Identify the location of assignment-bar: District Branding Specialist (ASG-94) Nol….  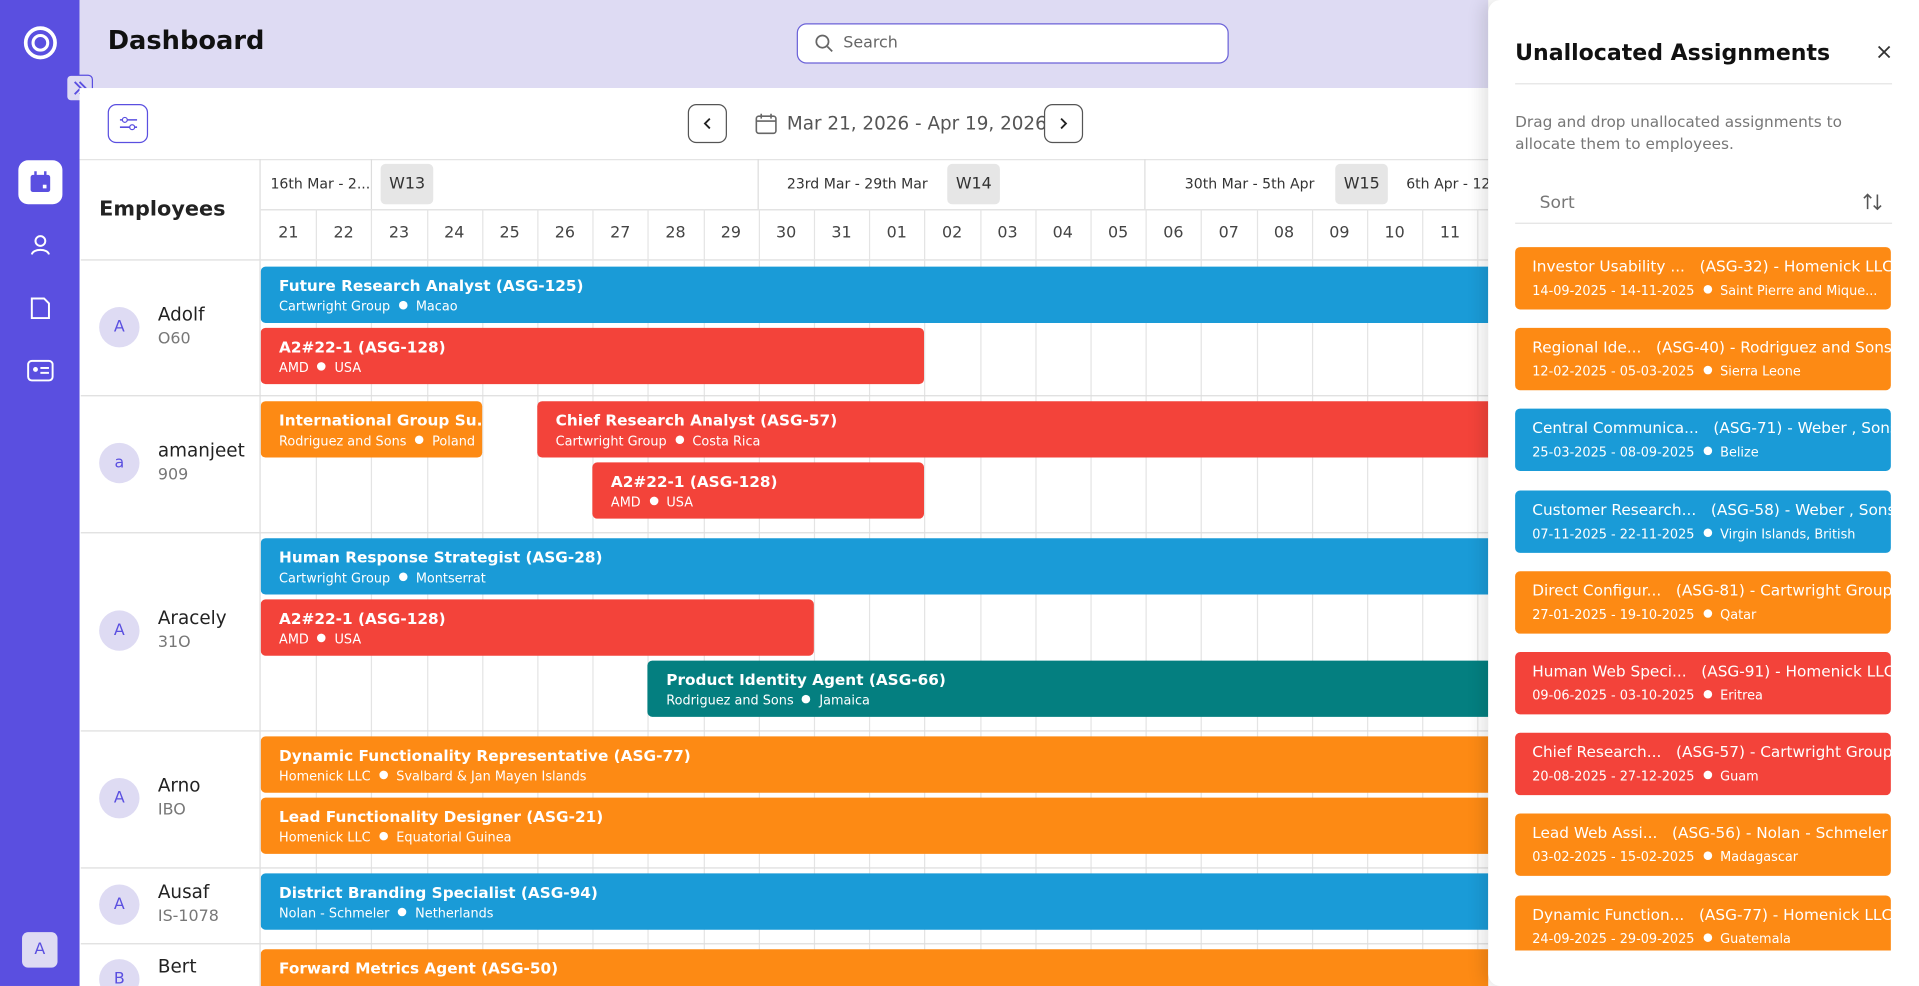
(874, 901).